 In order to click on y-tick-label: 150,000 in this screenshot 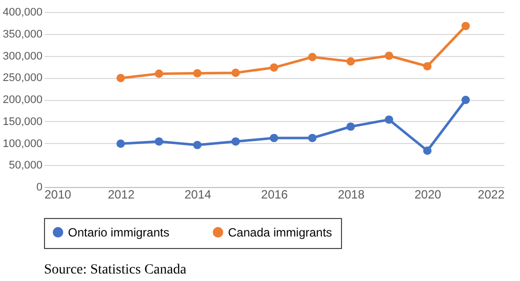, I will do `click(22, 122)`.